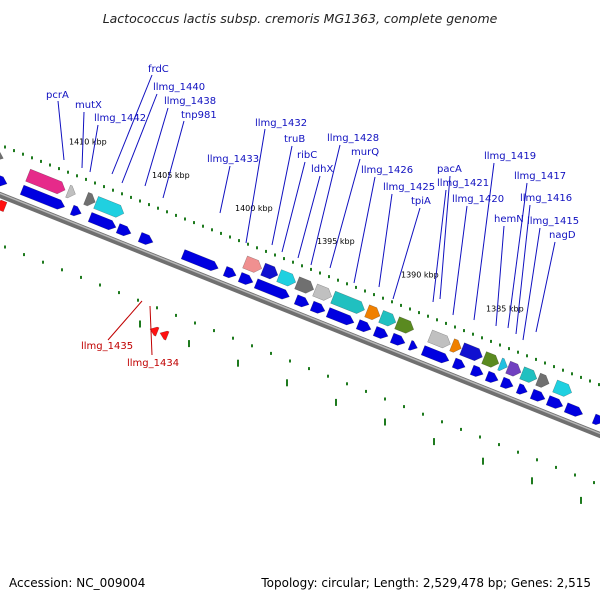 The width and height of the screenshot is (600, 600). I want to click on gene-llmg-1425-shape, so click(387, 318).